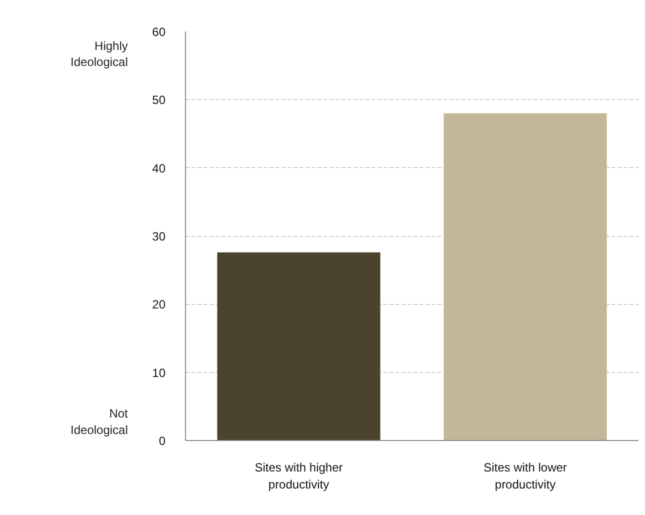  I want to click on x-tick-label: Sites with higher productivity, so click(298, 476).